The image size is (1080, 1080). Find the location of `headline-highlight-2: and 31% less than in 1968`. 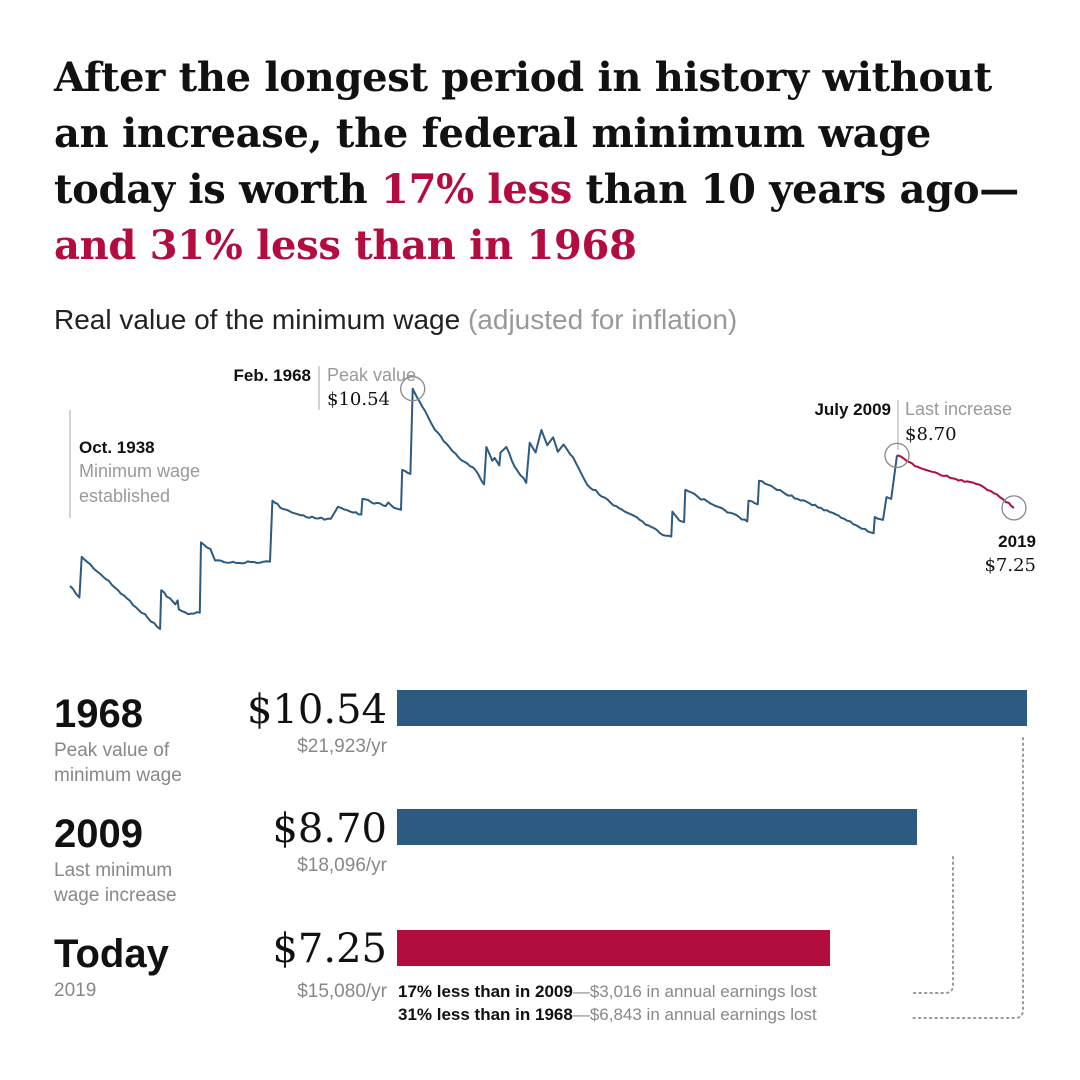

headline-highlight-2: and 31% less than in 1968 is located at coordinates (345, 245).